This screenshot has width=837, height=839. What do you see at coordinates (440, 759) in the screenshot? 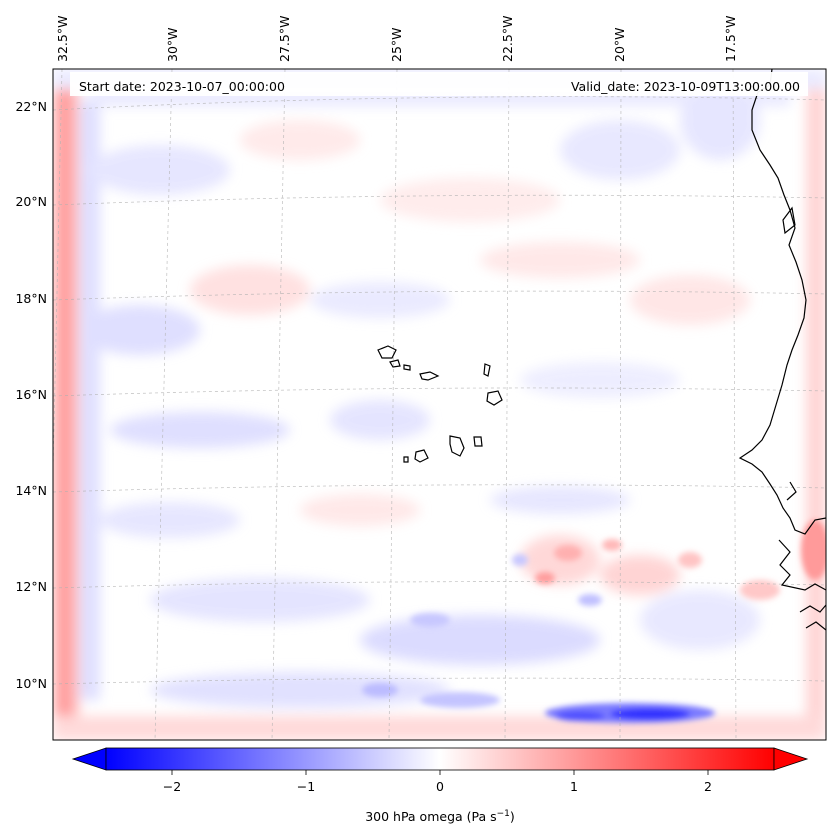
I see `colorbar-gradient` at bounding box center [440, 759].